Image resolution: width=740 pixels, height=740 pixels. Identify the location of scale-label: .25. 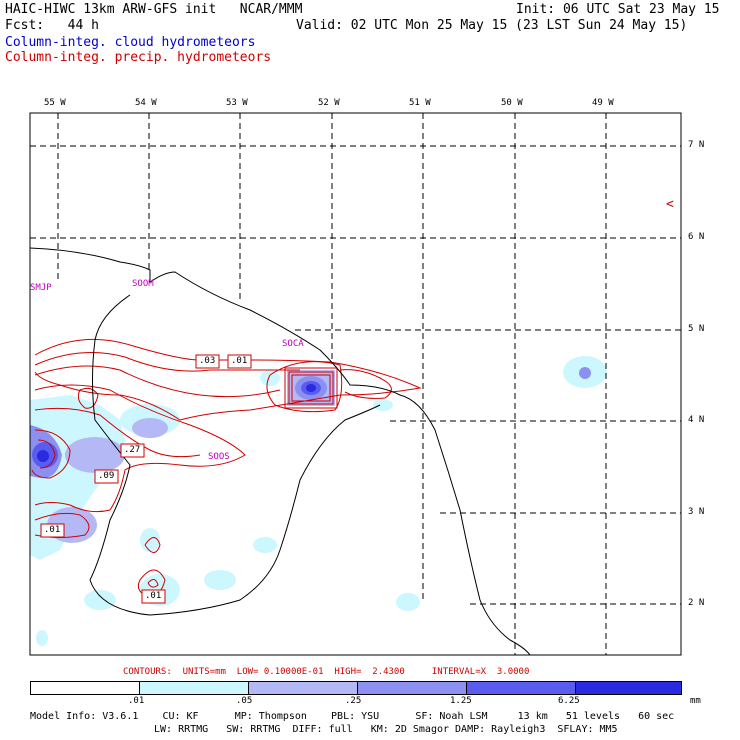
(353, 701).